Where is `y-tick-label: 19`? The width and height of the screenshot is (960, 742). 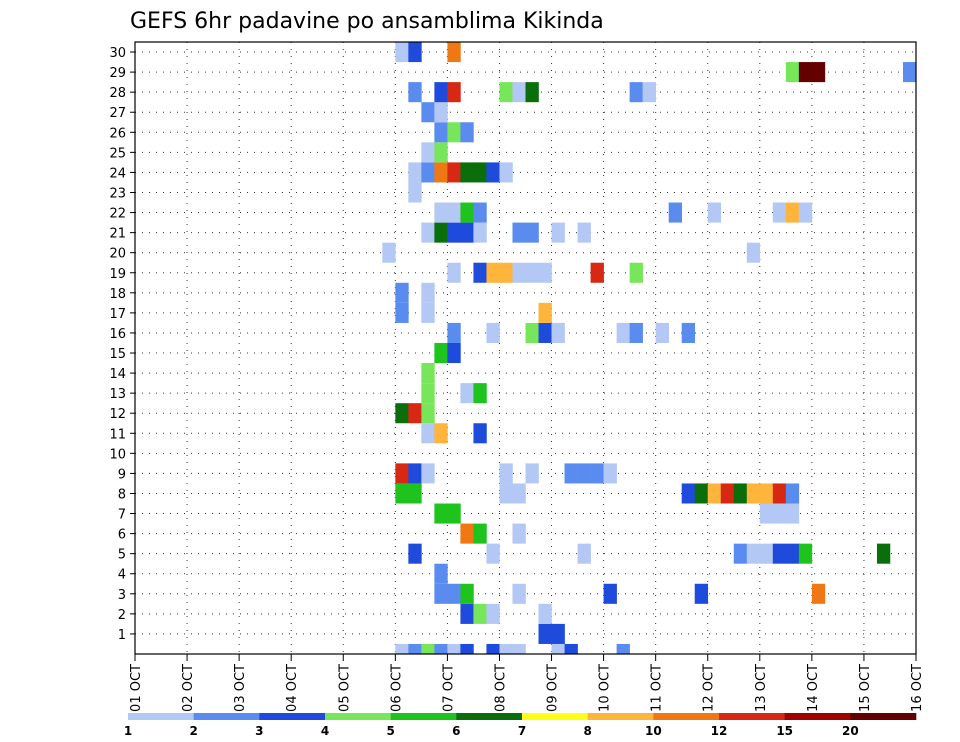
y-tick-label: 19 is located at coordinates (117, 274).